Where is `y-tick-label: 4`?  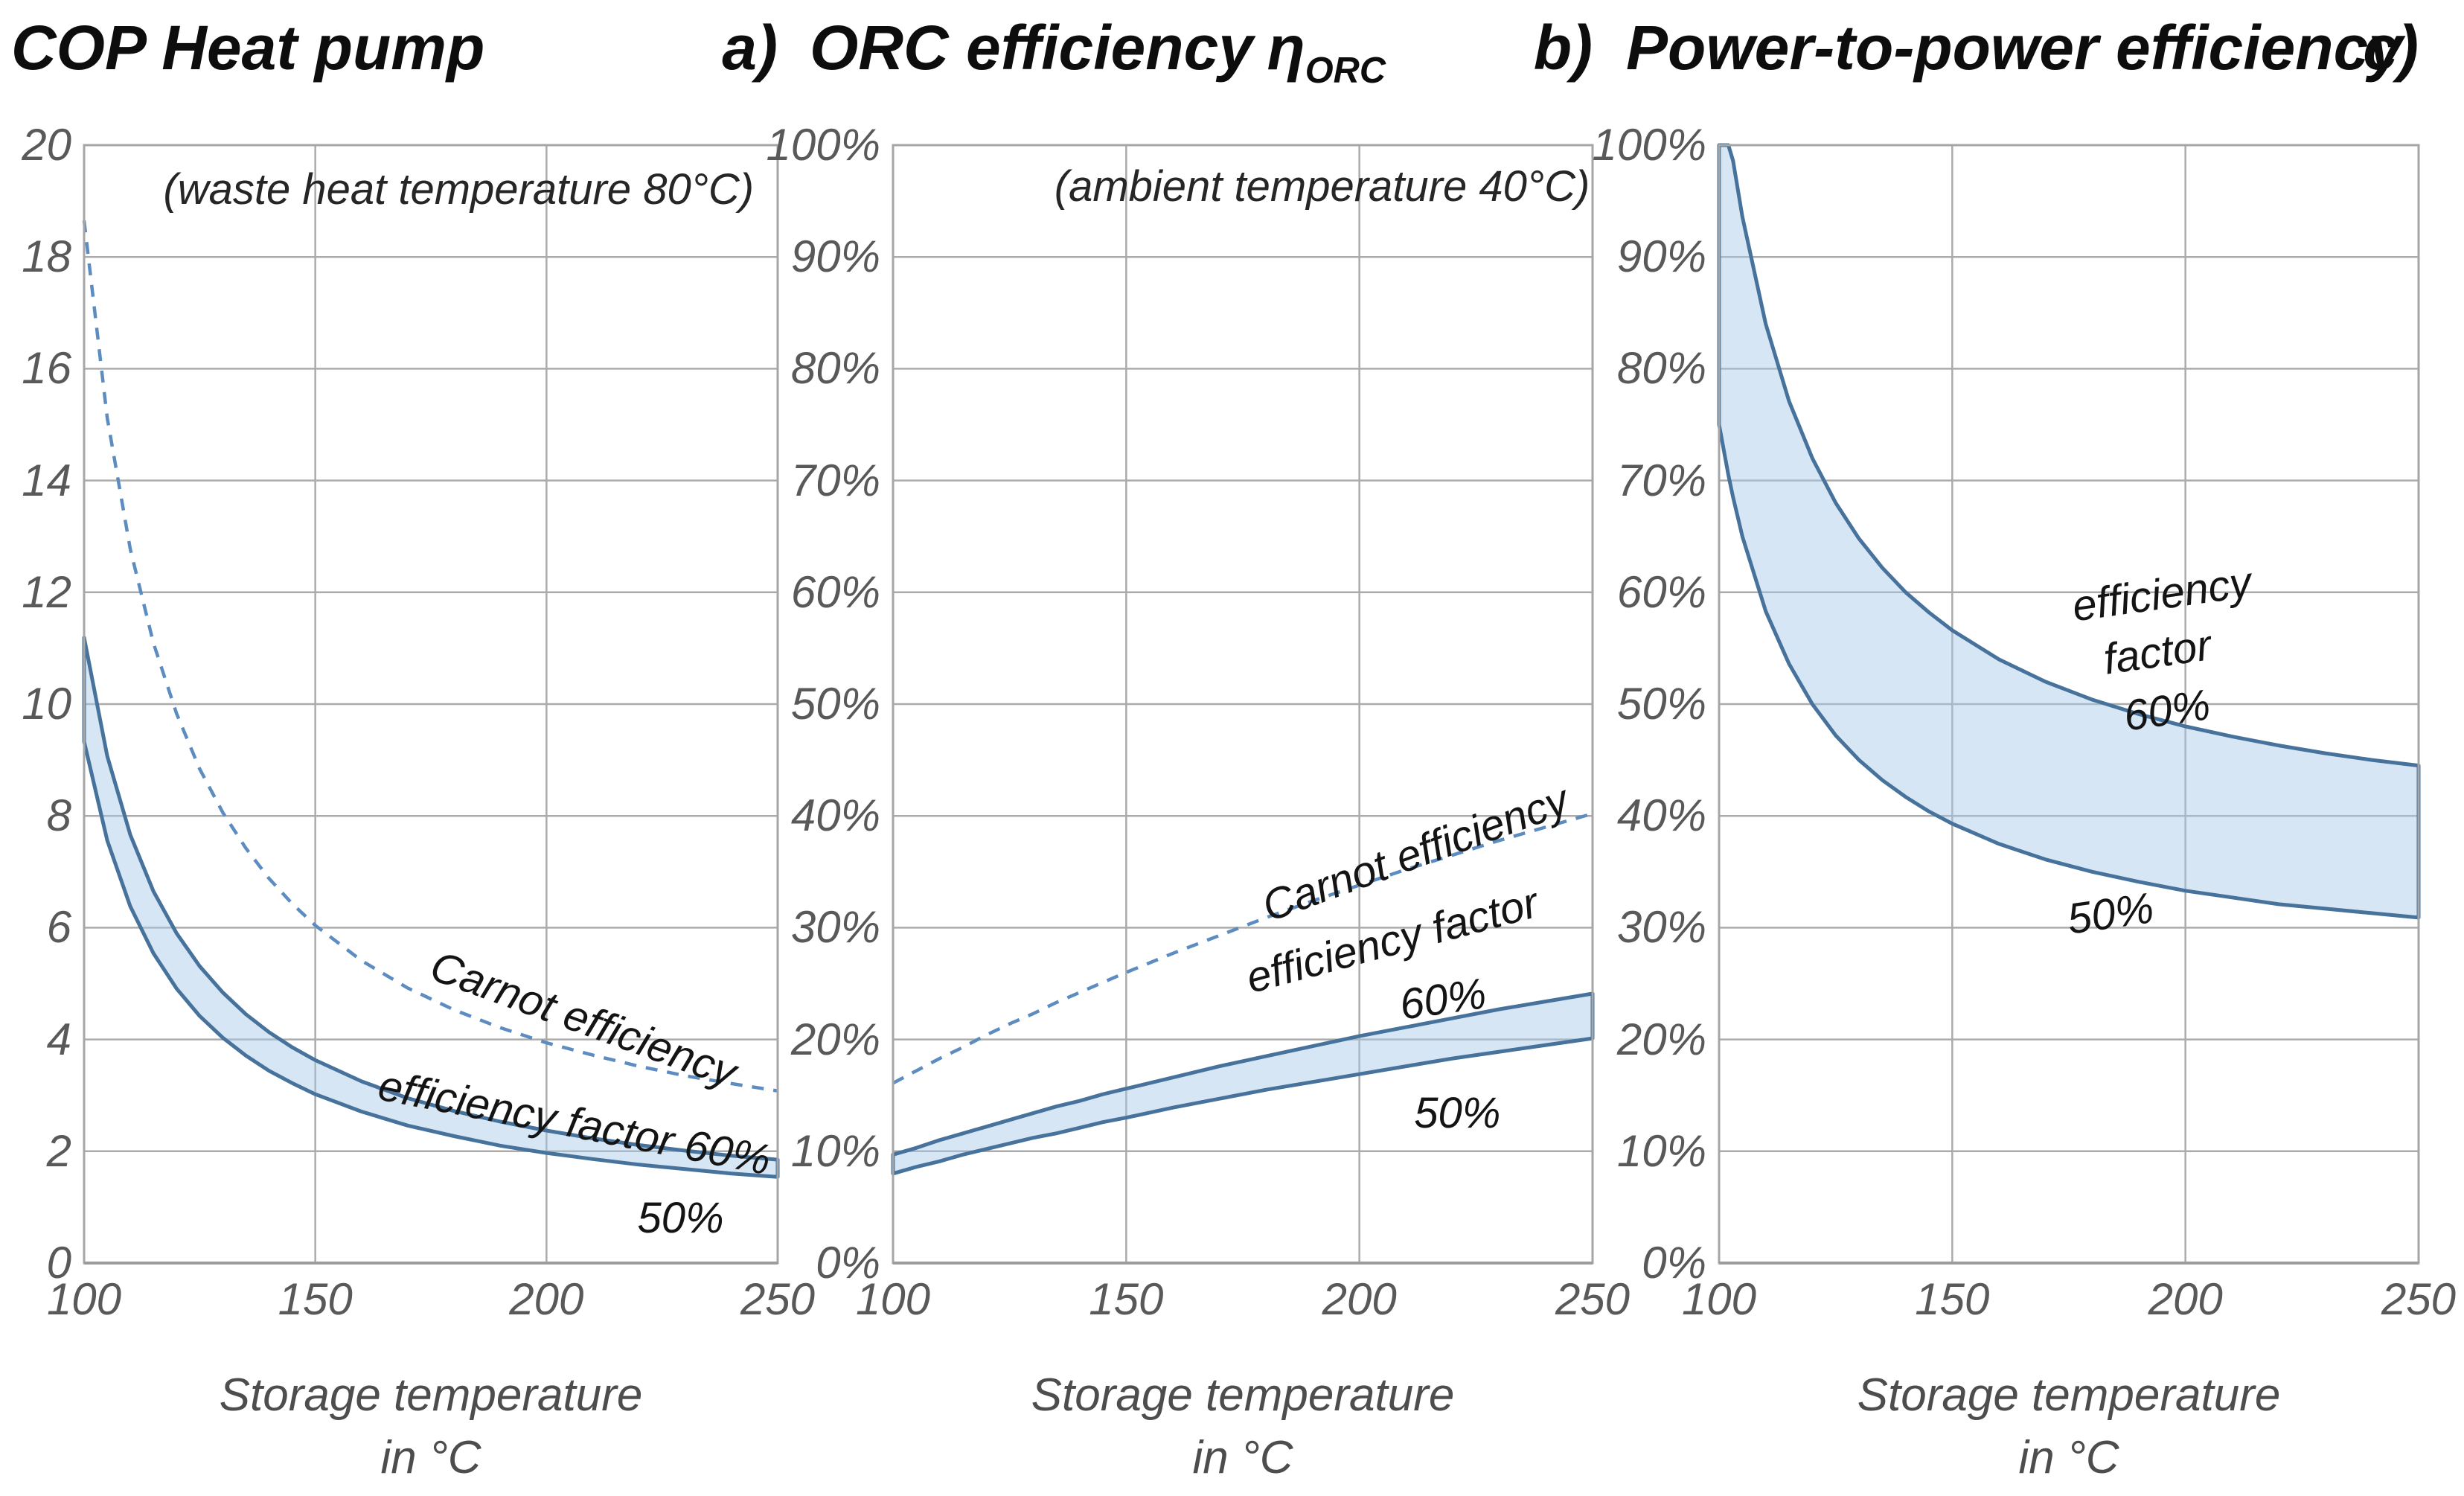
y-tick-label: 4 is located at coordinates (58, 1039).